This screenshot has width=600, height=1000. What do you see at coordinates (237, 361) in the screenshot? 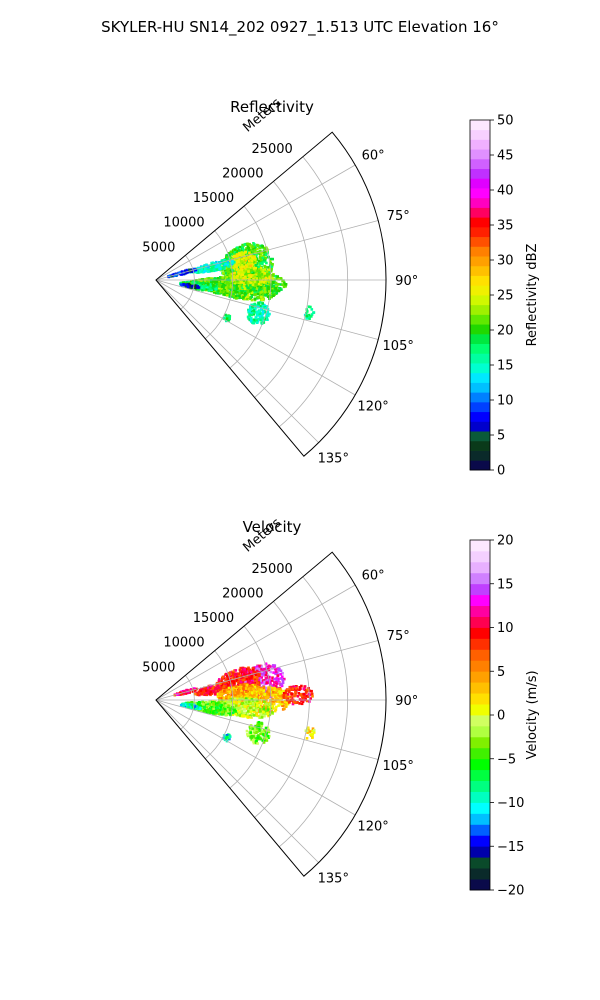
I see `azimuth-spoke` at bounding box center [237, 361].